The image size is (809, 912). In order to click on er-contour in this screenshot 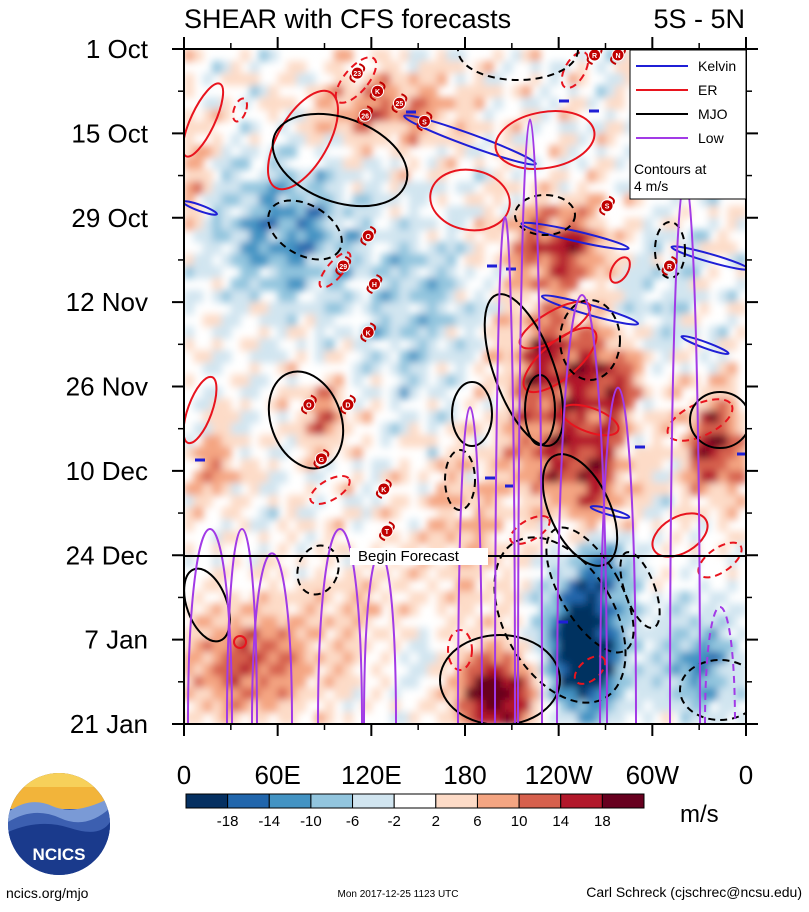, I will do `click(720, 560)`.